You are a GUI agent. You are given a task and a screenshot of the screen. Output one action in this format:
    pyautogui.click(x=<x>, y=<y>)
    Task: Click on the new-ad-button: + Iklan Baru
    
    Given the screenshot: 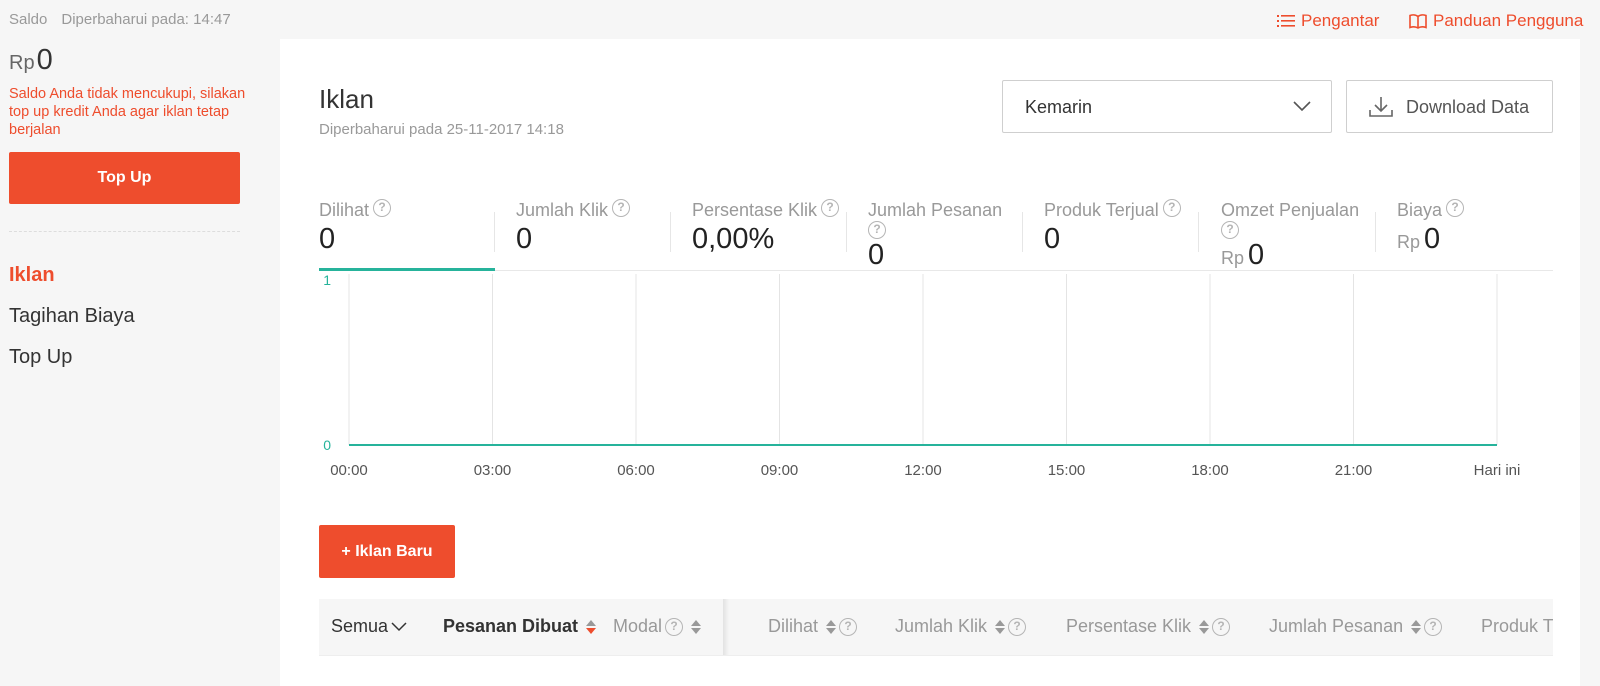 What is the action you would take?
    pyautogui.click(x=387, y=551)
    